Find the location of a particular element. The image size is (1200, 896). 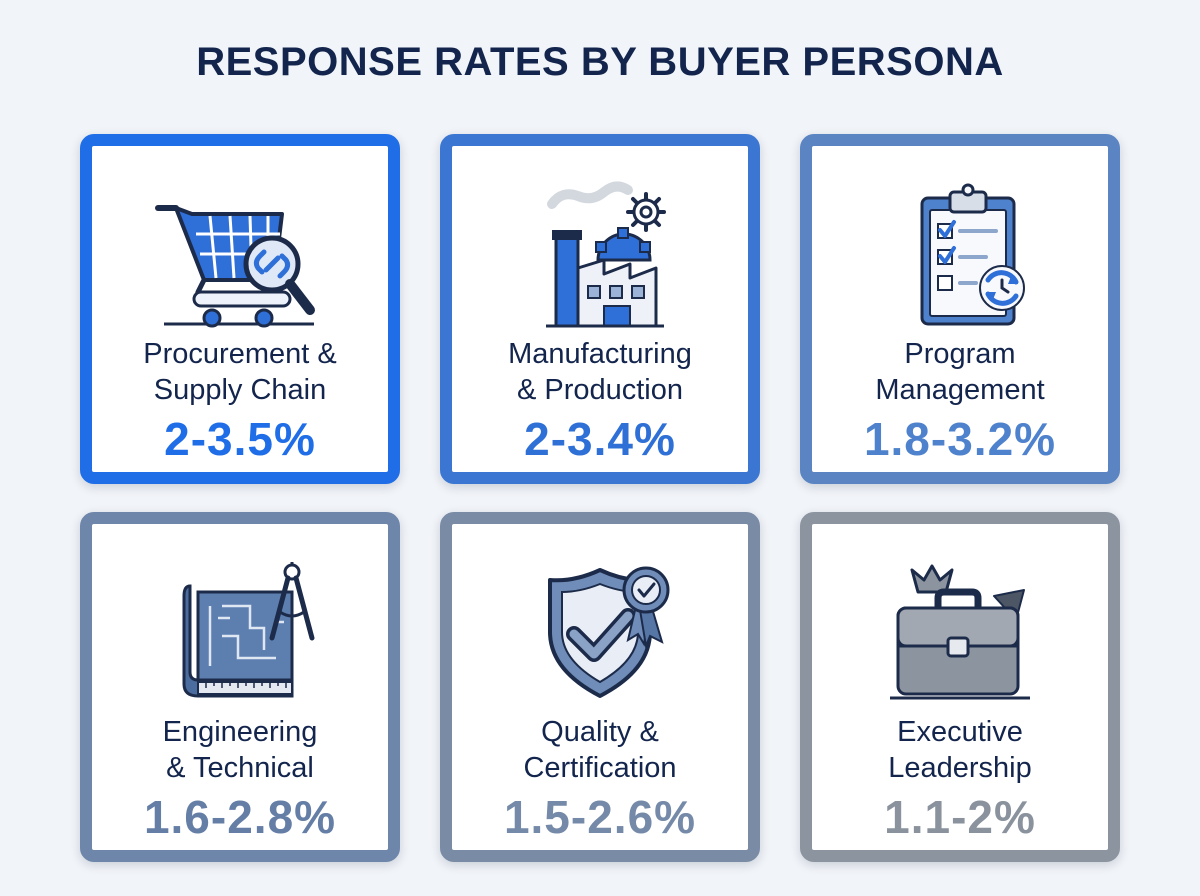

persona-rate: 1.8-3.2% is located at coordinates (960, 439).